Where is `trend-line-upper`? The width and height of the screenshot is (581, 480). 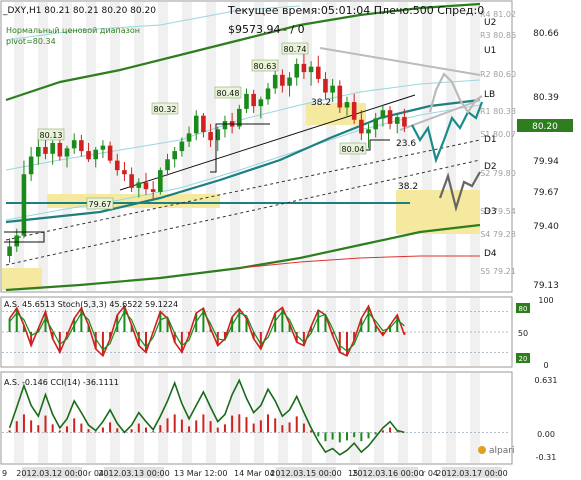
trend-line-upper is located at coordinates (267, 142).